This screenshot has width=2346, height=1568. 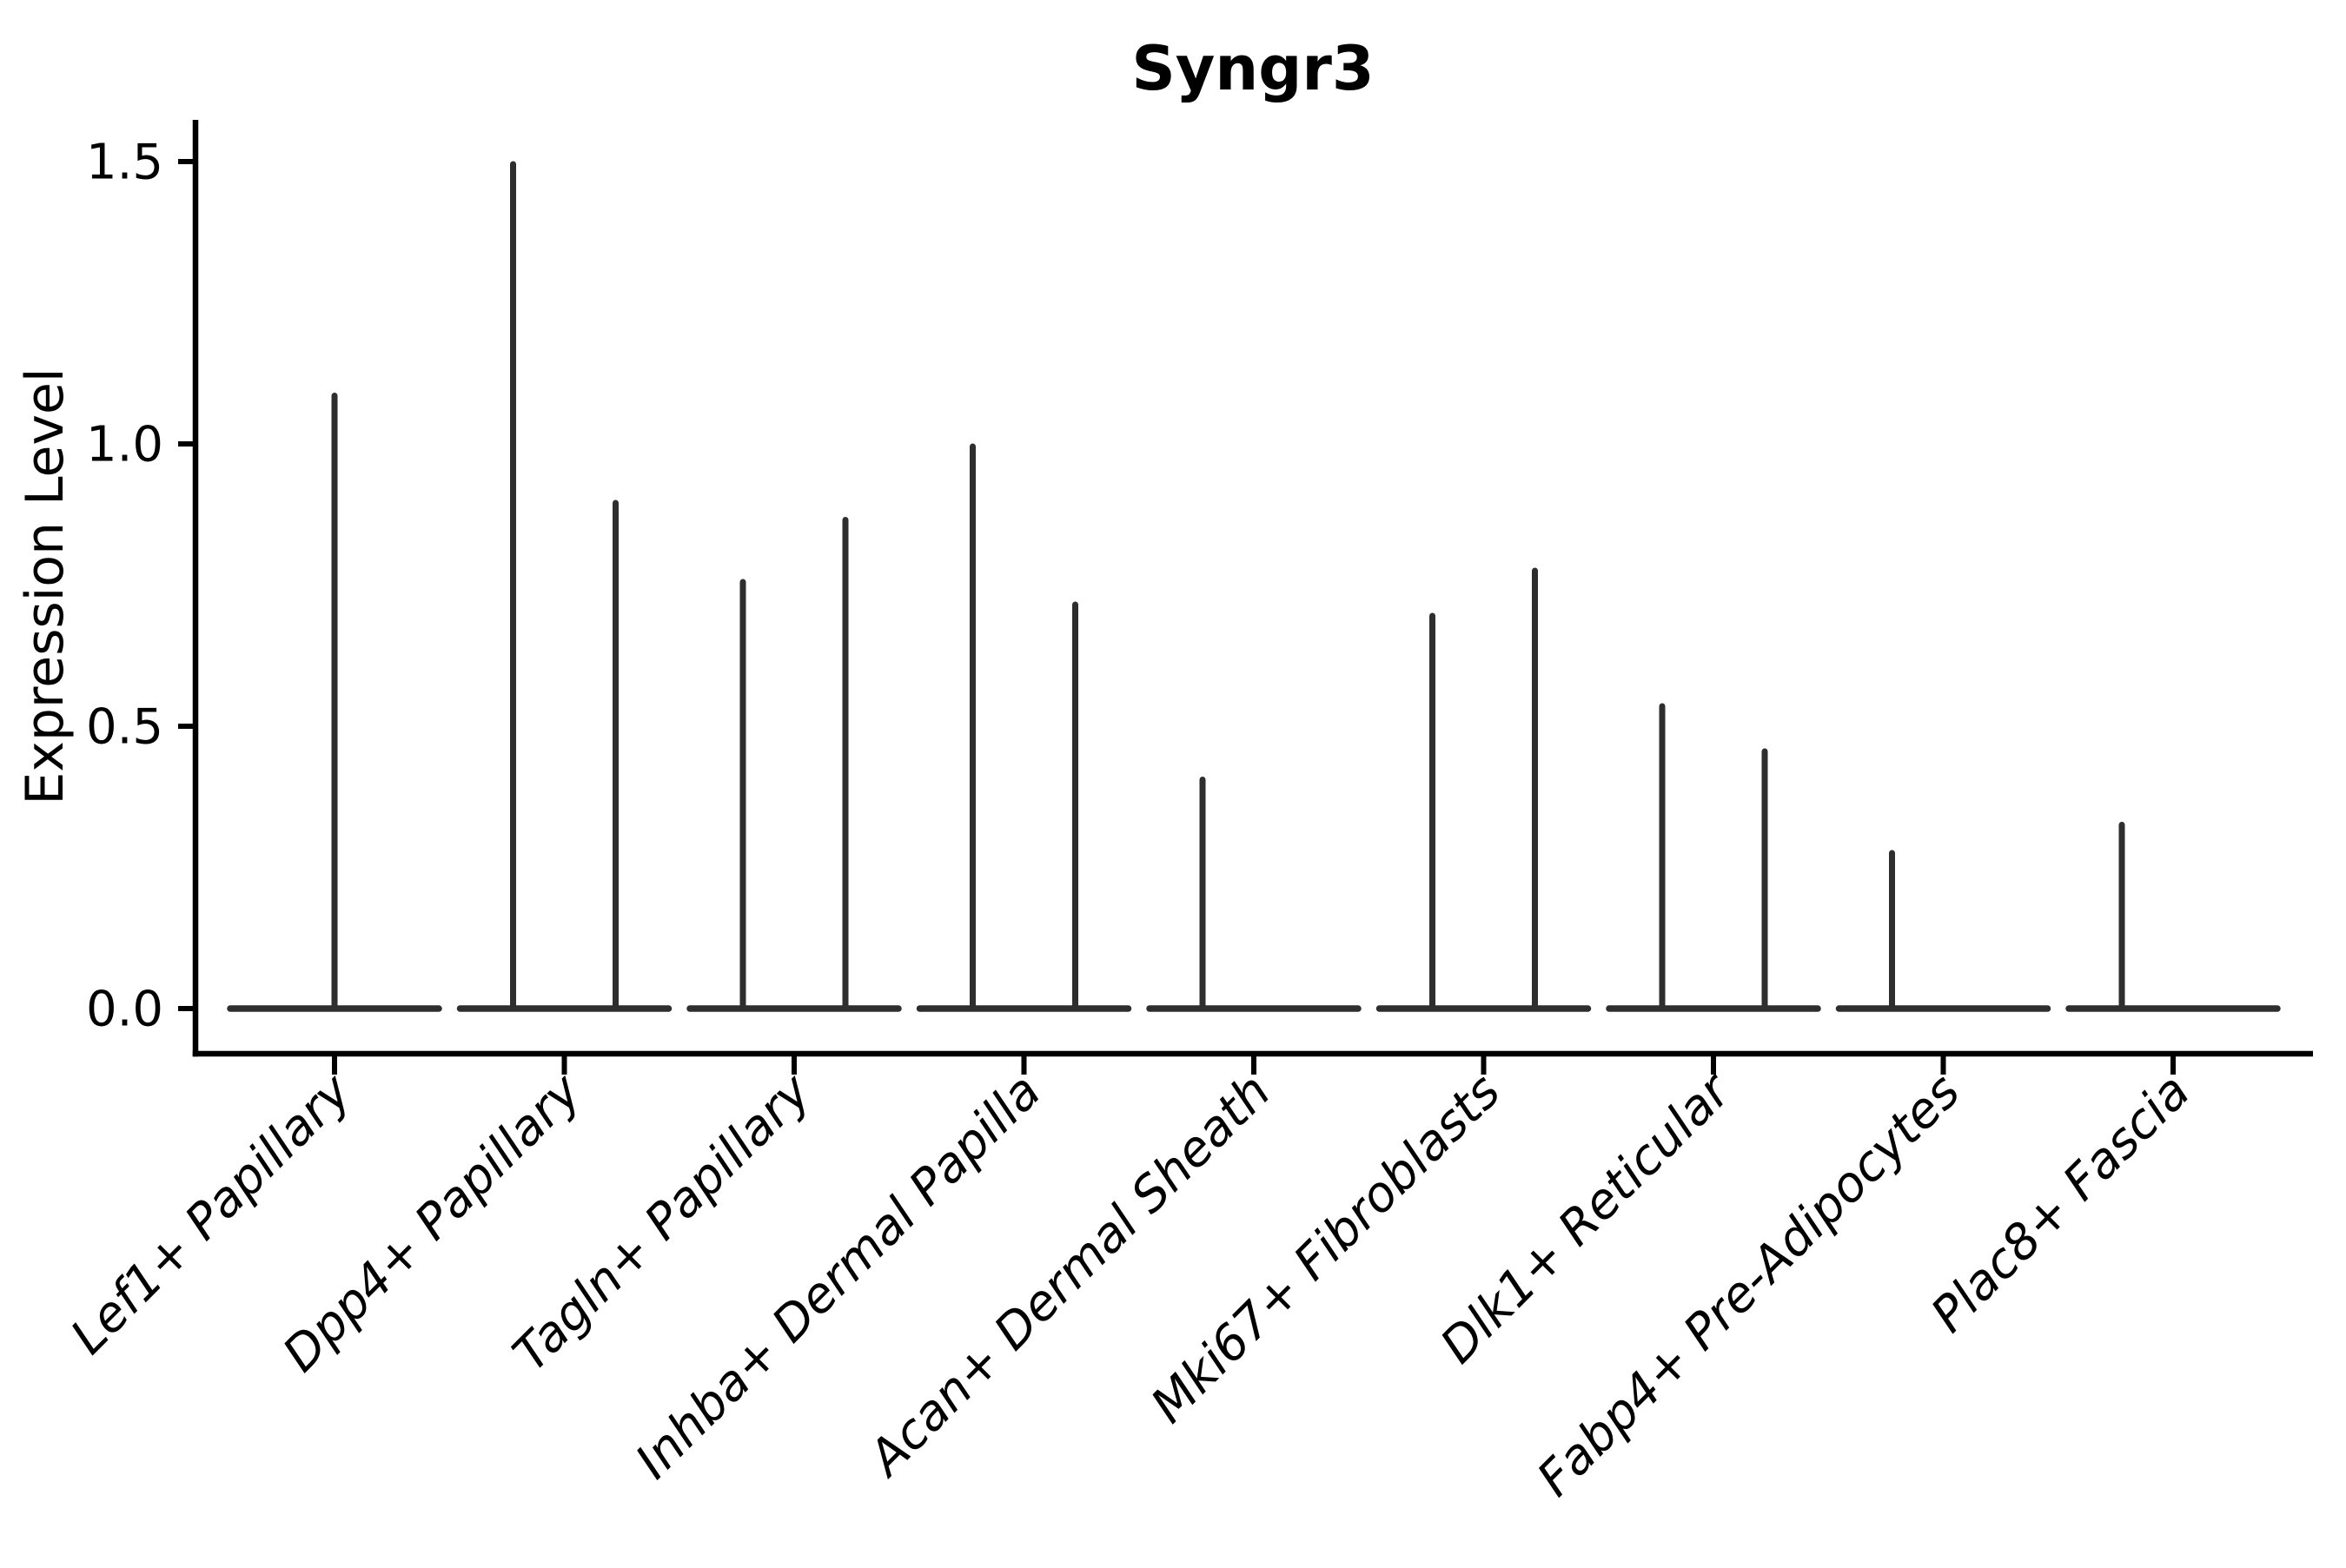 I want to click on y-tick-label: 0.0, so click(x=125, y=1010).